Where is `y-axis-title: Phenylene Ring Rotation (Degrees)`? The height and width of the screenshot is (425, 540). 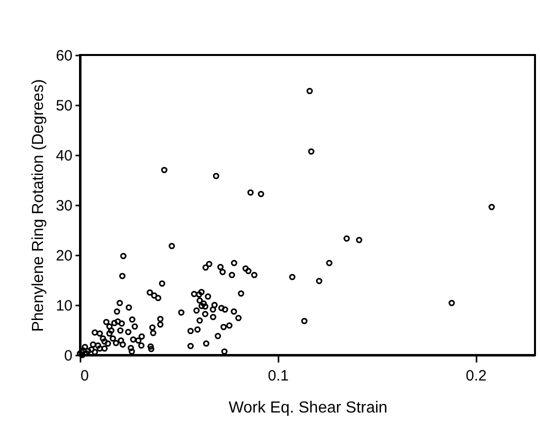 y-axis-title: Phenylene Ring Rotation (Degrees) is located at coordinates (38, 205).